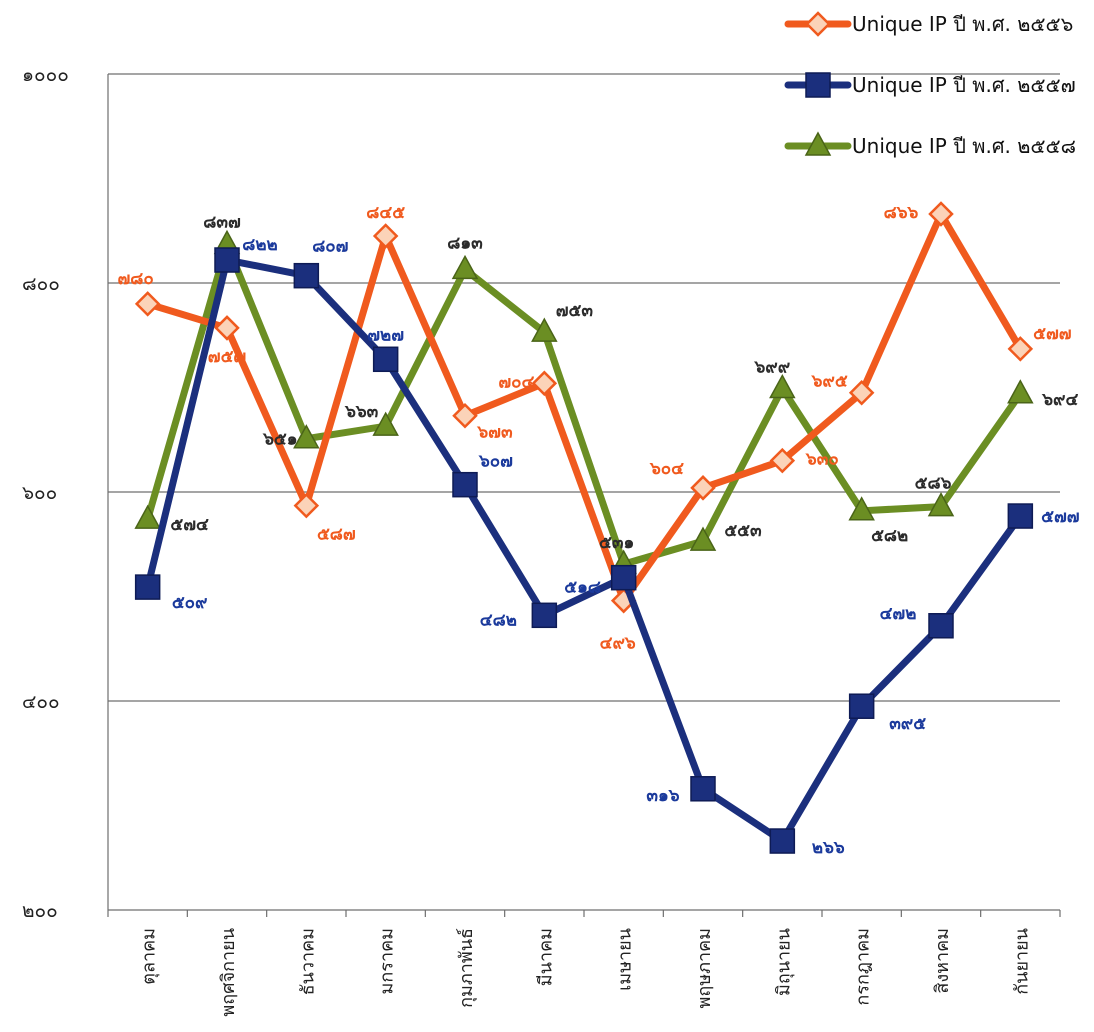  I want to click on data-label: ๒๖๖, so click(828, 848).